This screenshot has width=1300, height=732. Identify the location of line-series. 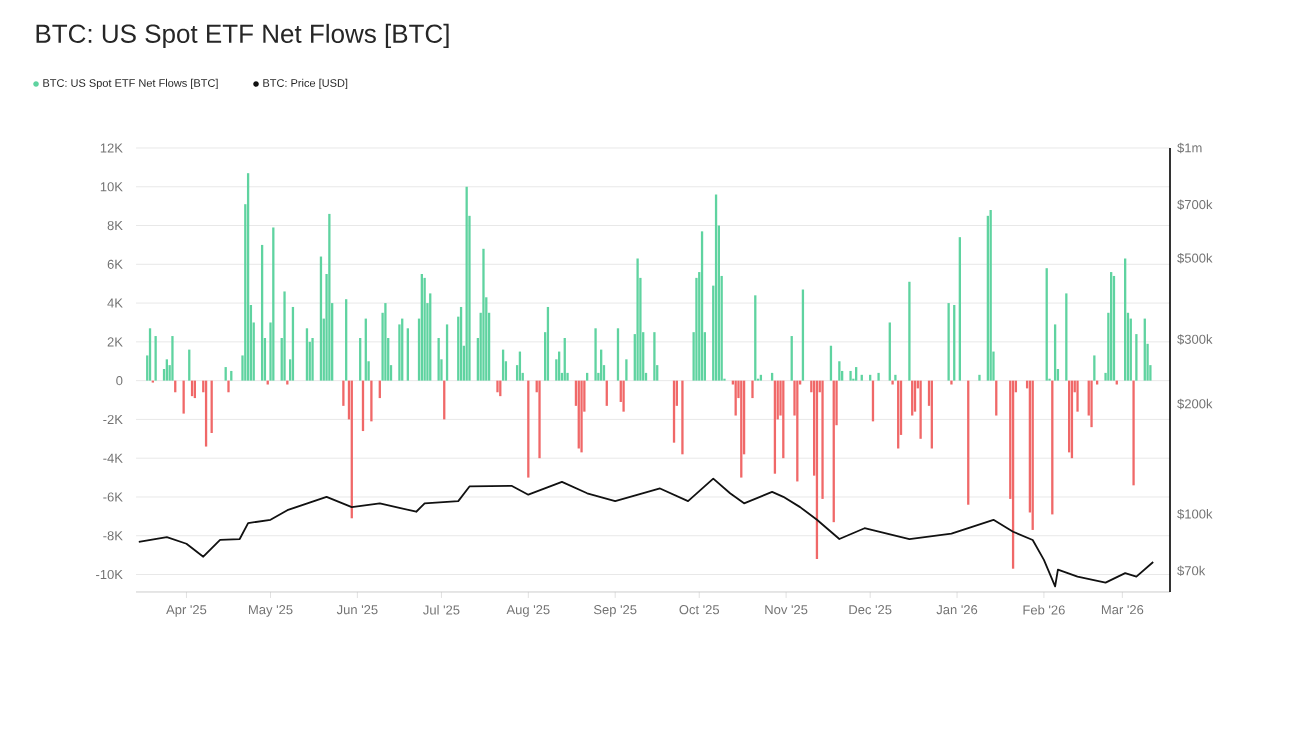
(646, 532).